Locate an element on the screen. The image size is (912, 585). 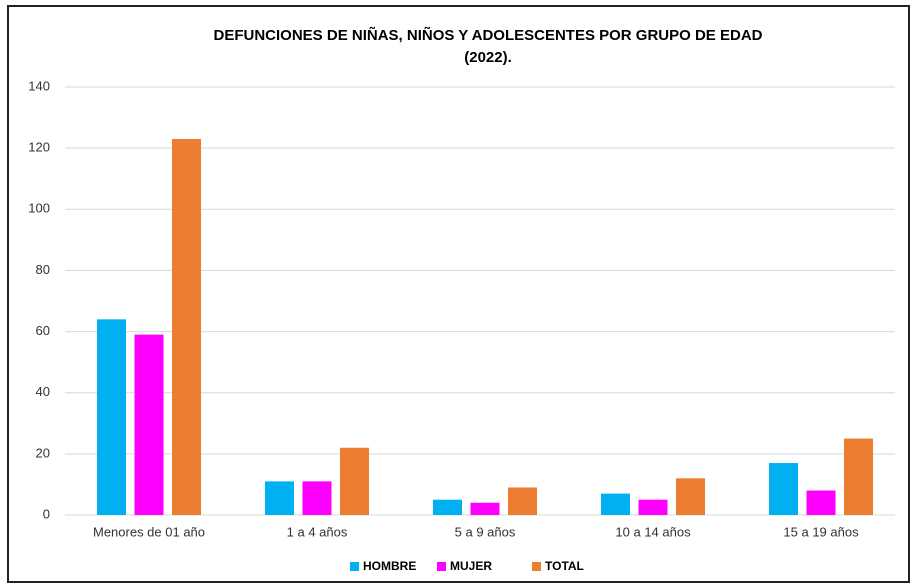
legend-label: TOTAL is located at coordinates (564, 566).